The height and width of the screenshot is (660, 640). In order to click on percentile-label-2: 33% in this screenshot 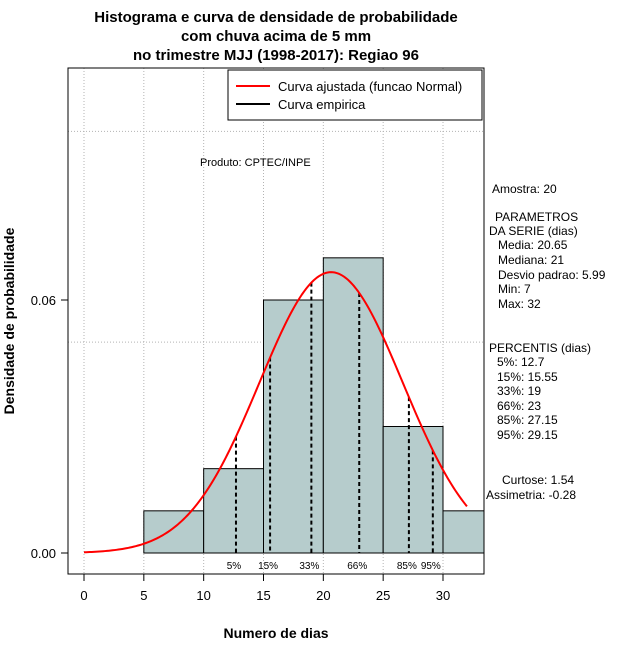, I will do `click(309, 566)`.